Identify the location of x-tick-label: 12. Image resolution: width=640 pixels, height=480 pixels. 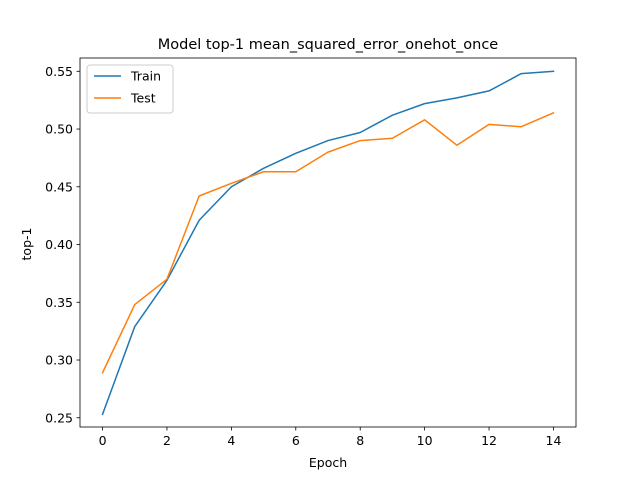
(489, 440).